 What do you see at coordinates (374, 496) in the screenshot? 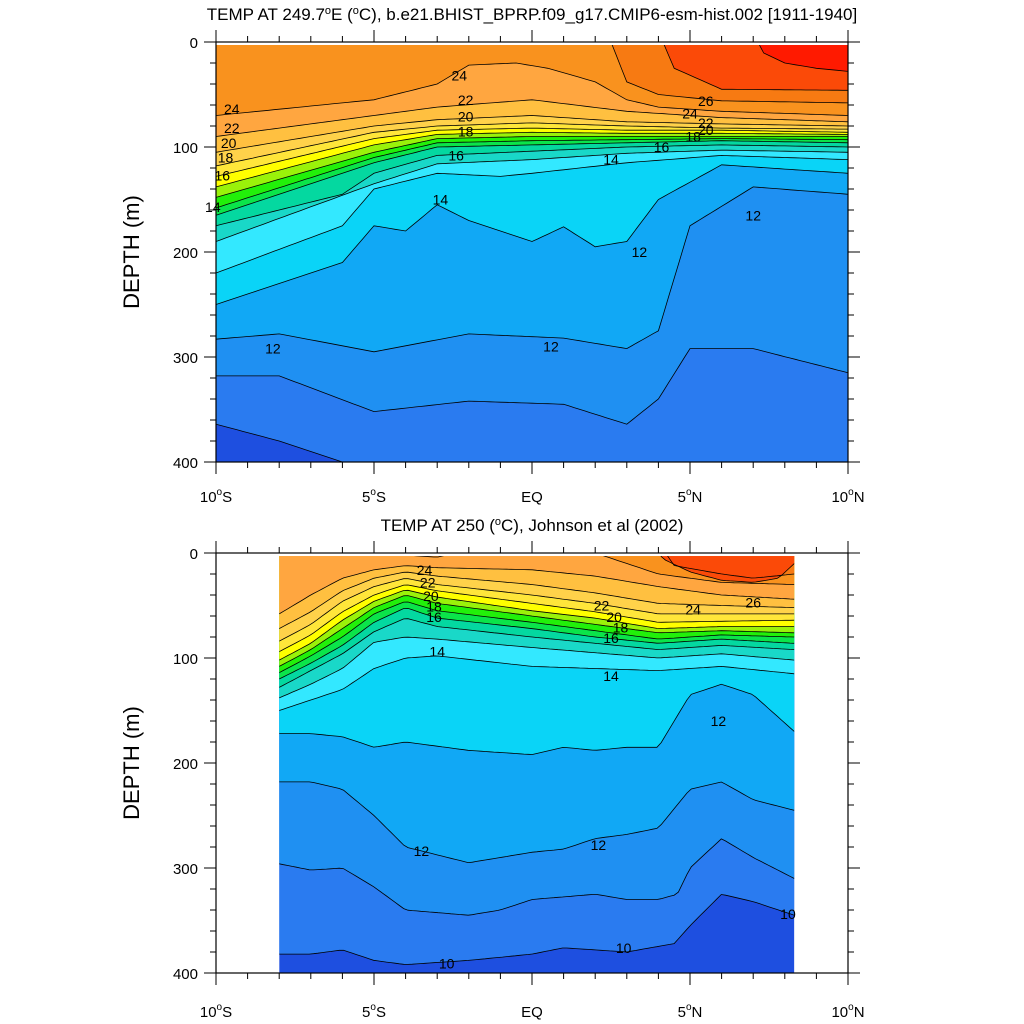
I see `x-tick-label: 5oS` at bounding box center [374, 496].